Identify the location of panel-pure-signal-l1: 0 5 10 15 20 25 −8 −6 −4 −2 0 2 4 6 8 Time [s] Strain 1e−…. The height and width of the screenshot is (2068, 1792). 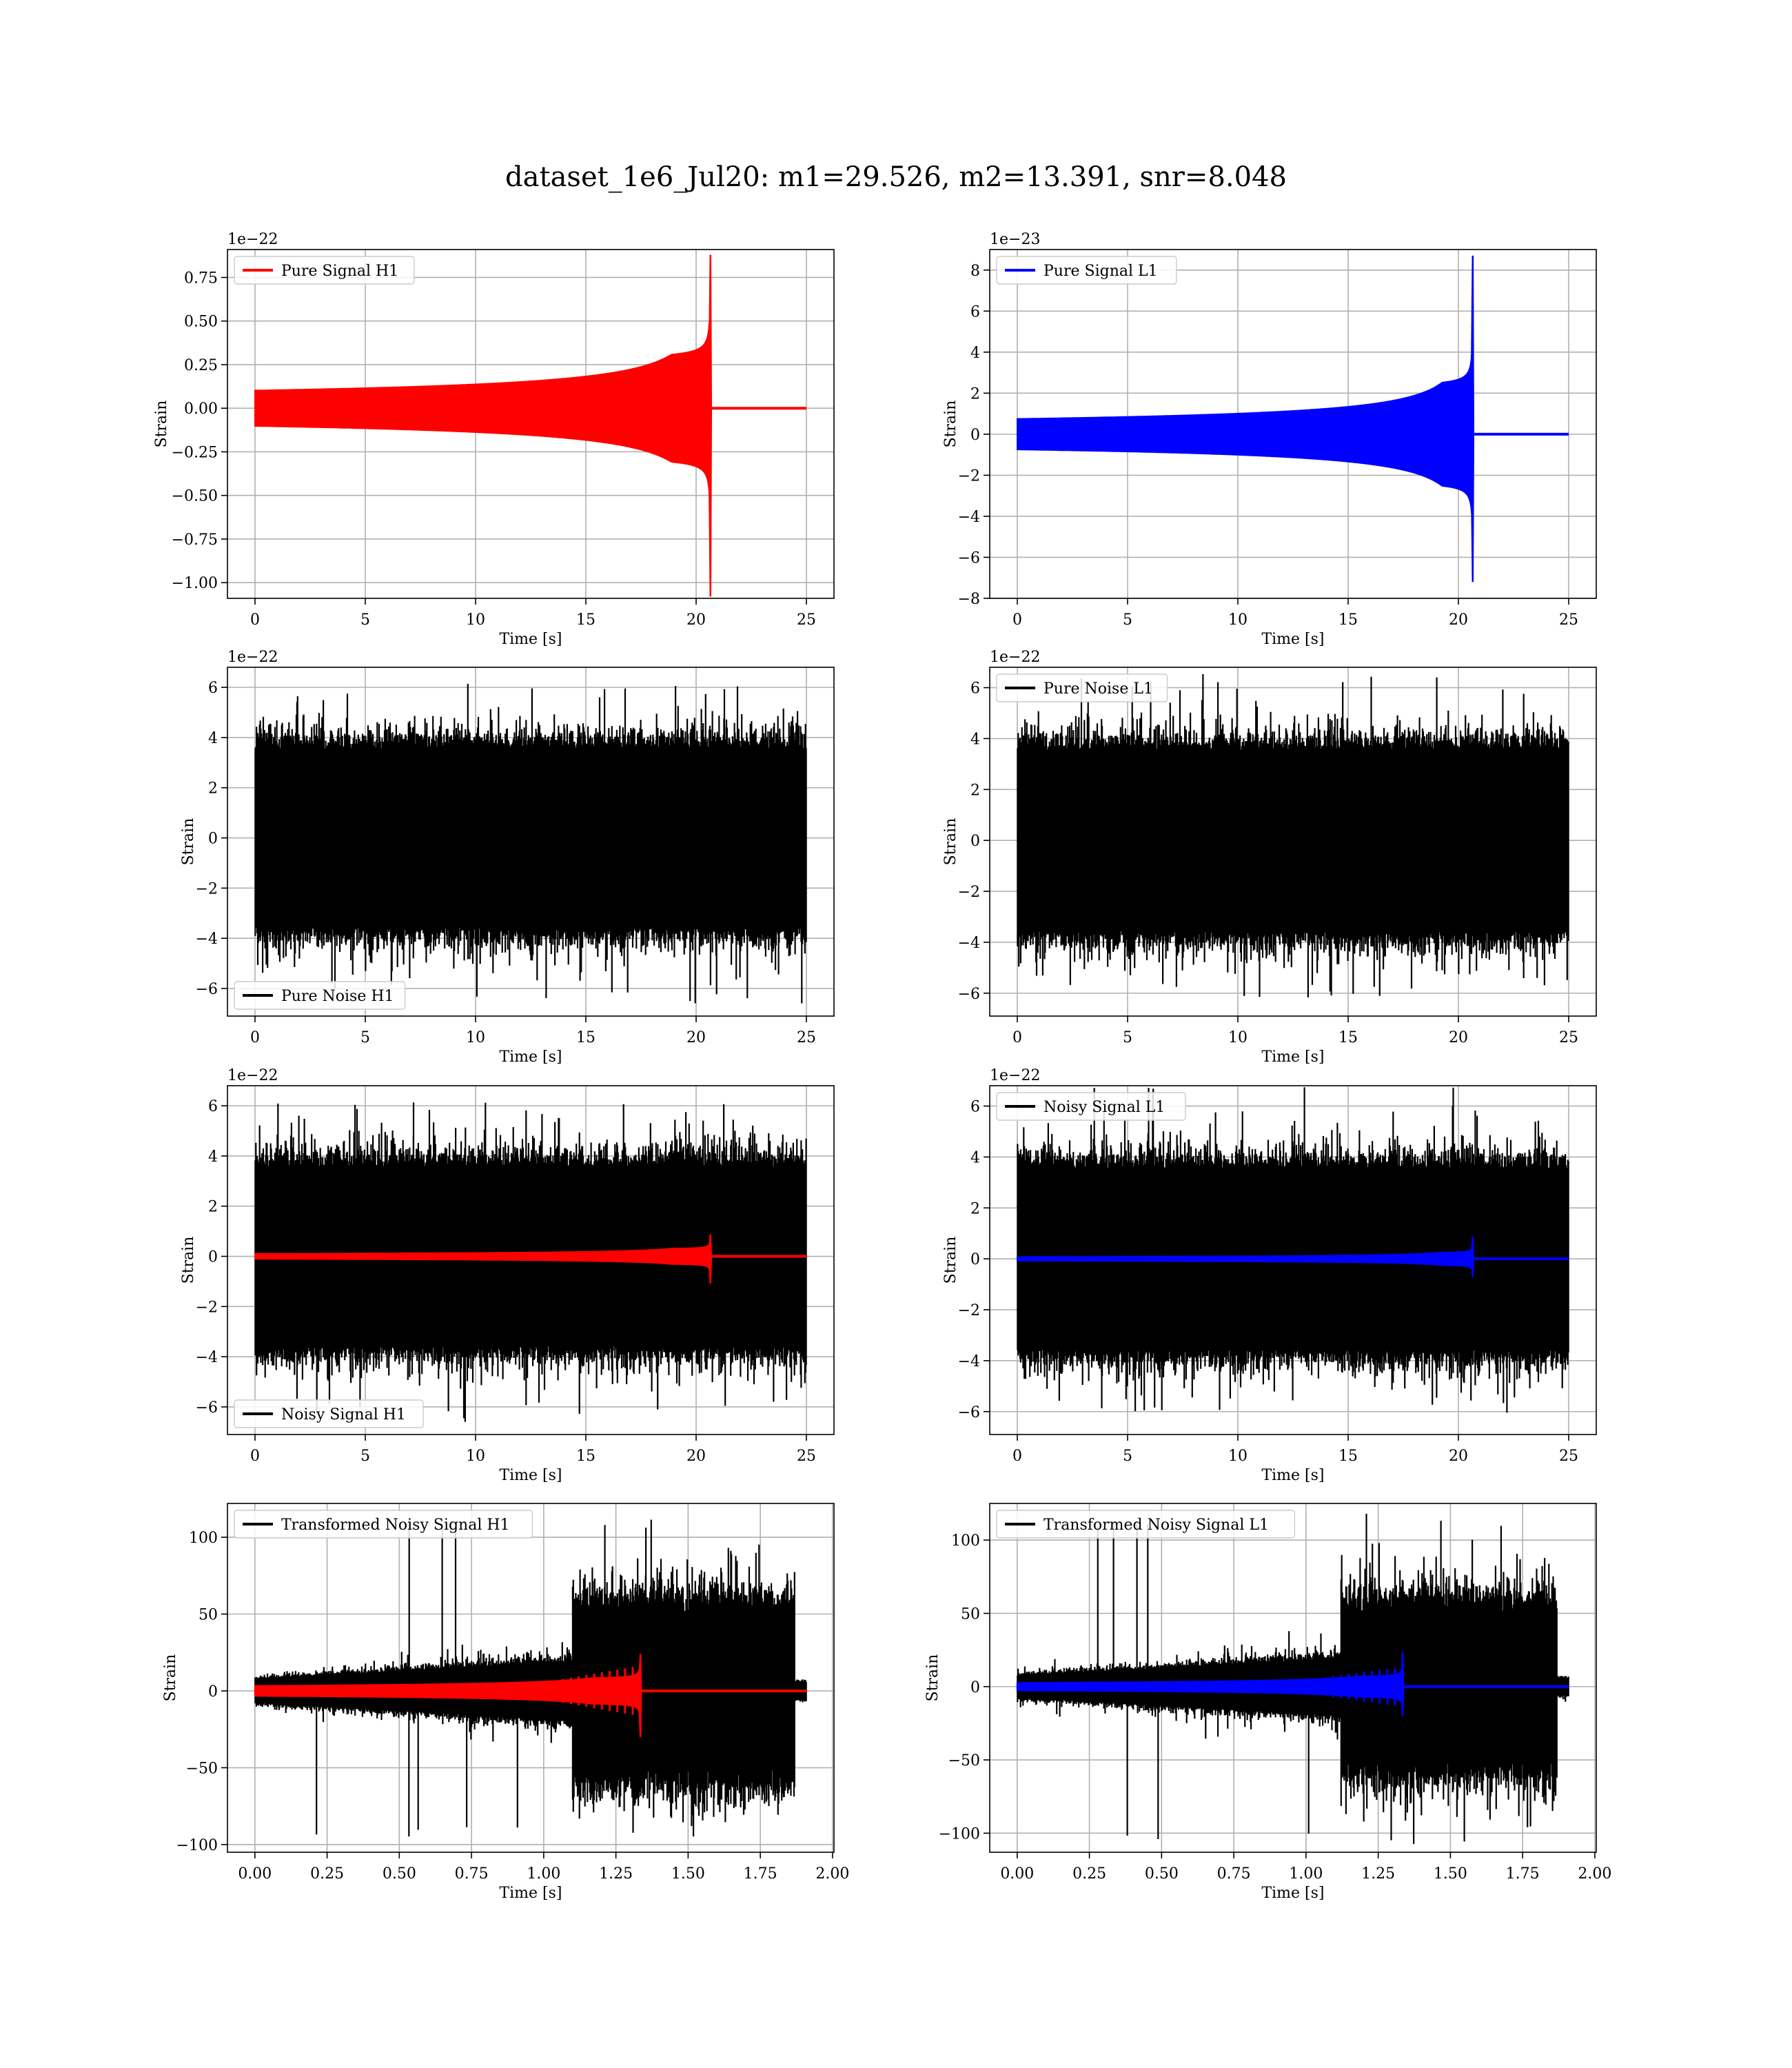
(1269, 440).